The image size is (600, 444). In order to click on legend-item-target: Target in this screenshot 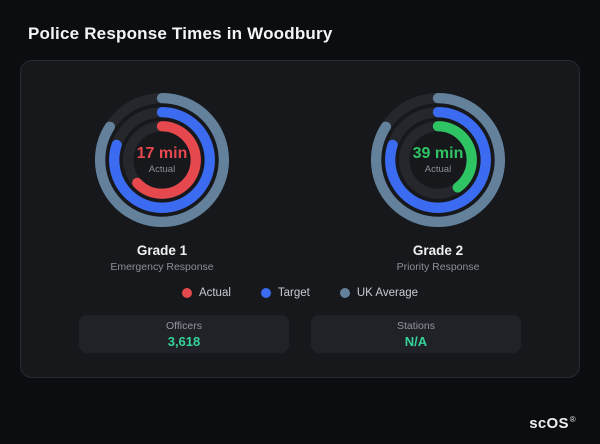, I will do `click(285, 293)`.